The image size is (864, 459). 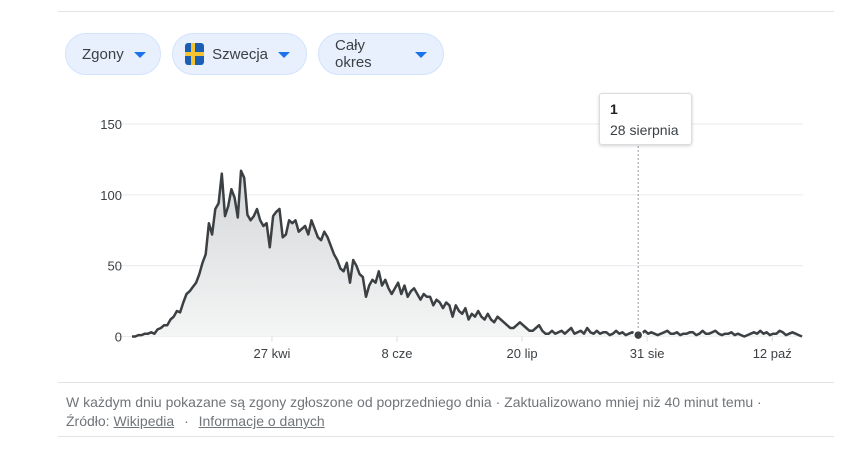 What do you see at coordinates (647, 353) in the screenshot?
I see `x-tick-label: 31 sie` at bounding box center [647, 353].